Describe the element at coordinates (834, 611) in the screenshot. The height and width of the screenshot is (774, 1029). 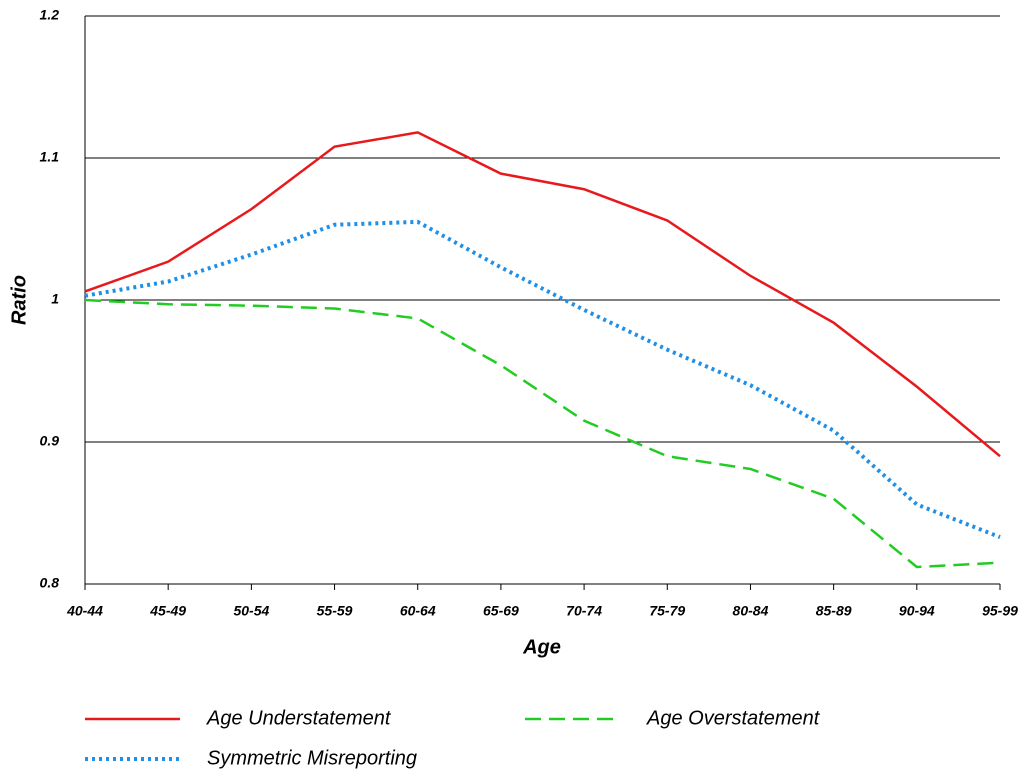
I see `x-tick-label: 85-89` at that location.